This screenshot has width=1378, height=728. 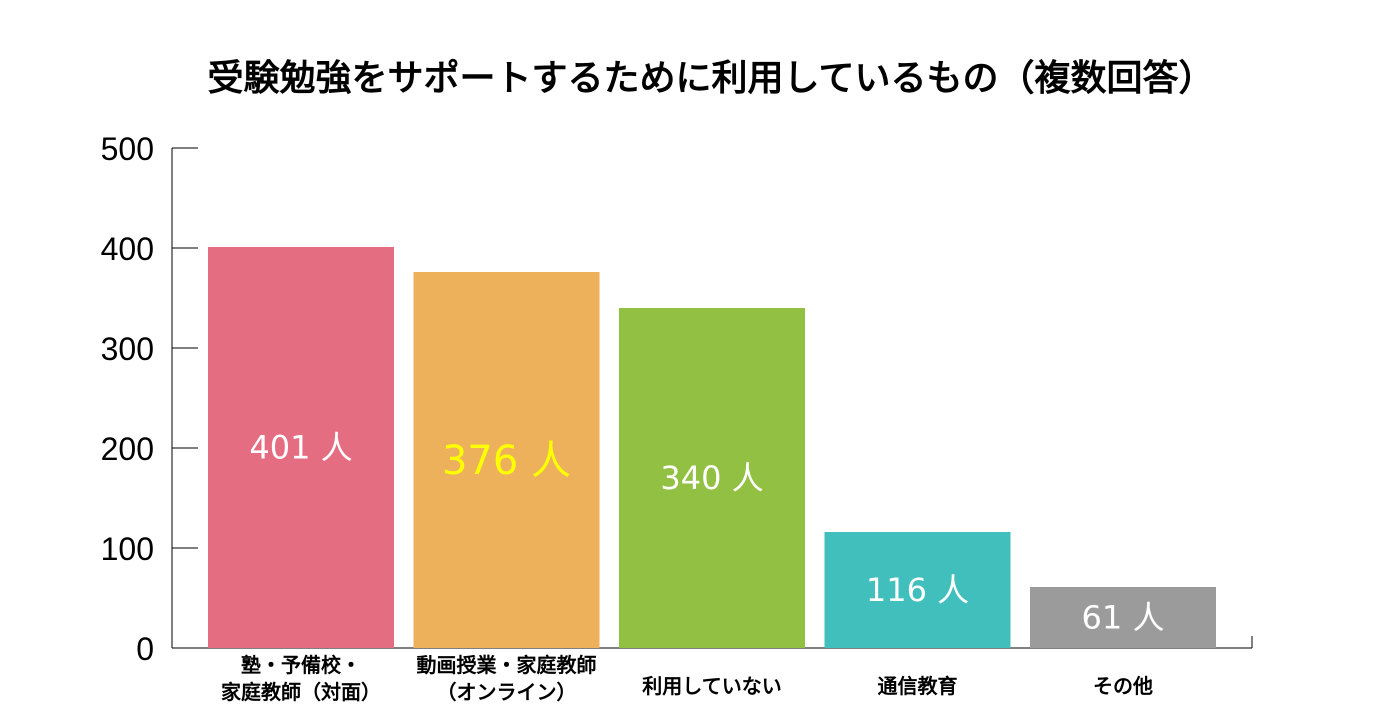 I want to click on bar-value-label: 61 人, so click(x=1123, y=618).